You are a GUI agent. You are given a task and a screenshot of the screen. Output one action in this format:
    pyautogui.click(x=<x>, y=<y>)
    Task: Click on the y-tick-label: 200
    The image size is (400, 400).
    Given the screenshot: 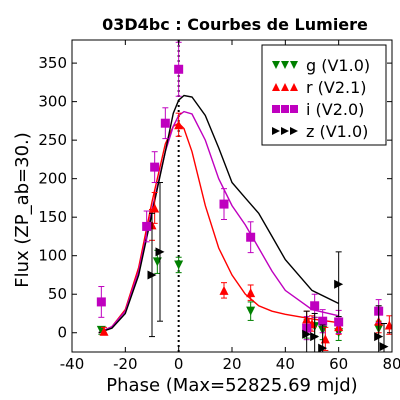 What is the action you would take?
    pyautogui.click(x=52, y=179)
    